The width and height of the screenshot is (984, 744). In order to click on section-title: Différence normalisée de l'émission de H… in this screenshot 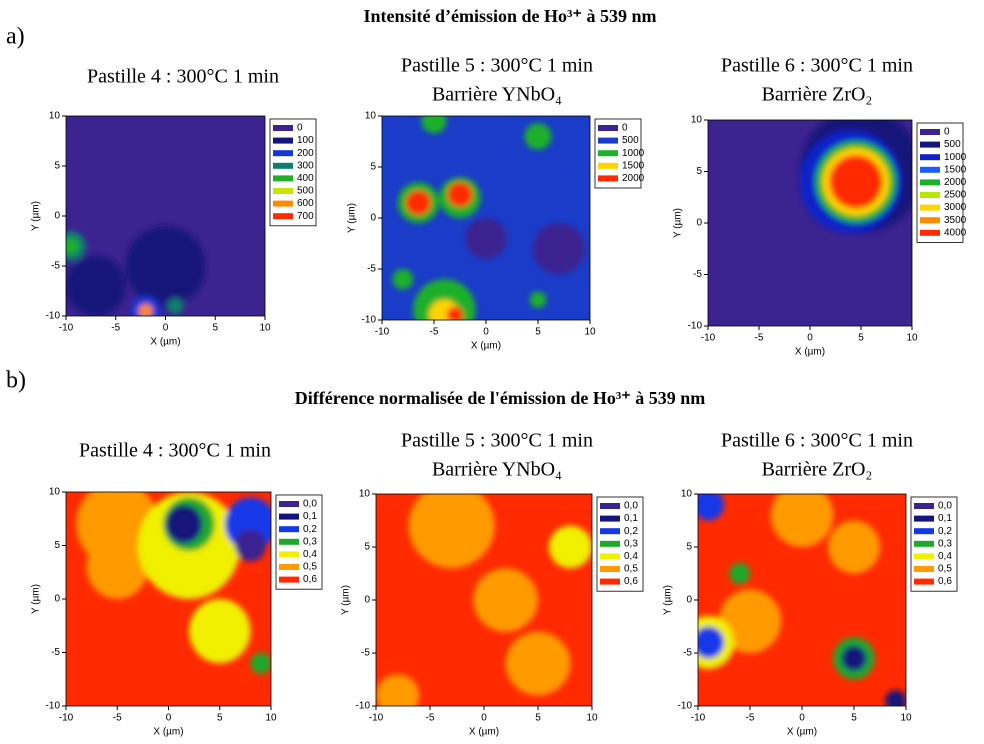, I will do `click(500, 398)`.